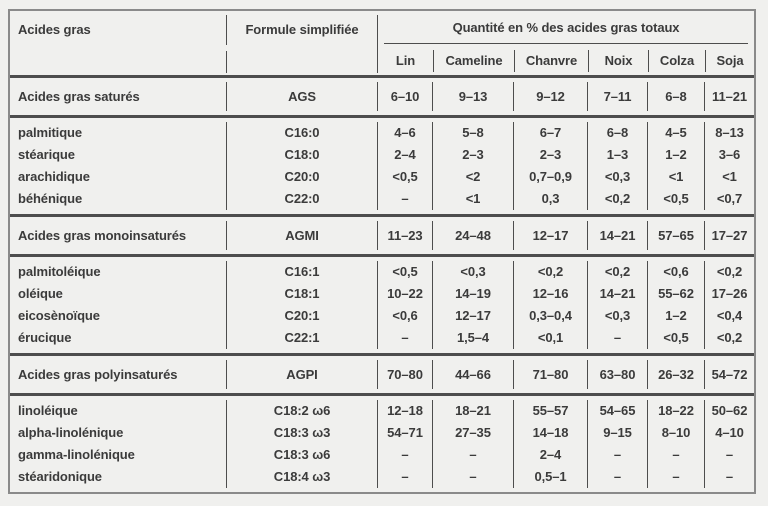  Describe the element at coordinates (98, 374) in the screenshot. I see `cell-fatty-acid-name: Acides gras polyinsaturés` at that location.